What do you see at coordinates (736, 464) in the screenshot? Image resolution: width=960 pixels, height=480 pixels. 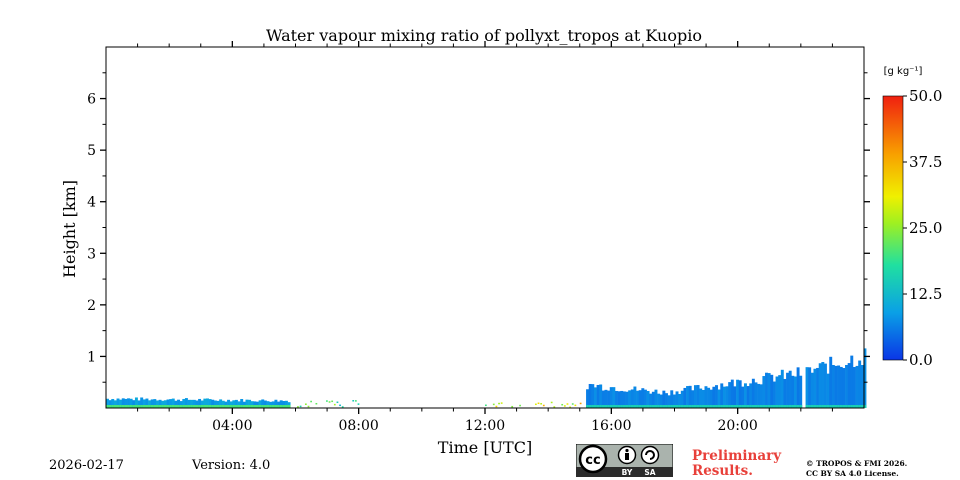 I see `preliminary-results-notice: Preliminary Results.` at bounding box center [736, 464].